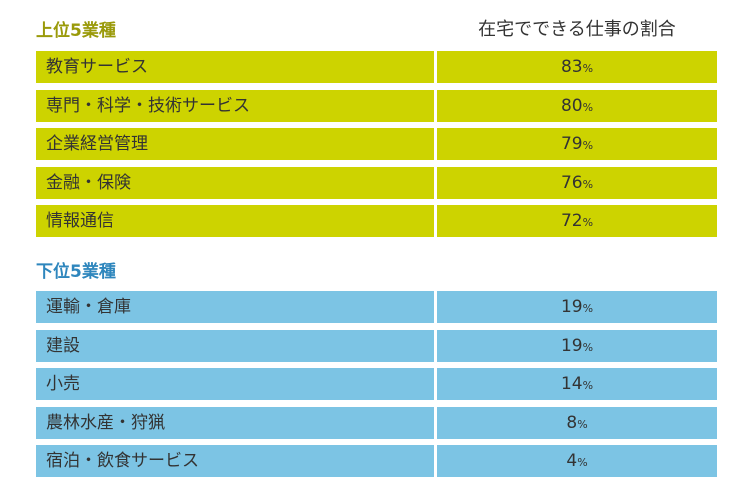 This screenshot has width=750, height=500. What do you see at coordinates (571, 182) in the screenshot?
I see `value-number: 76` at bounding box center [571, 182].